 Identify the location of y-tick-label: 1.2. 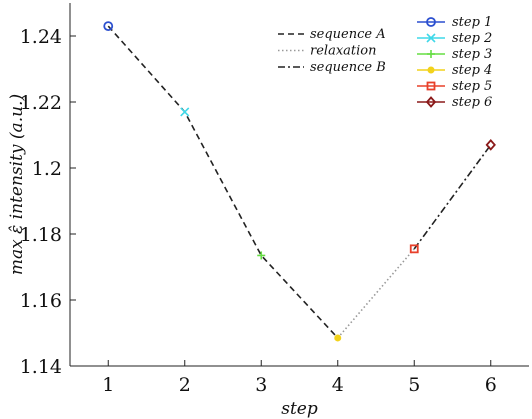
(47, 169).